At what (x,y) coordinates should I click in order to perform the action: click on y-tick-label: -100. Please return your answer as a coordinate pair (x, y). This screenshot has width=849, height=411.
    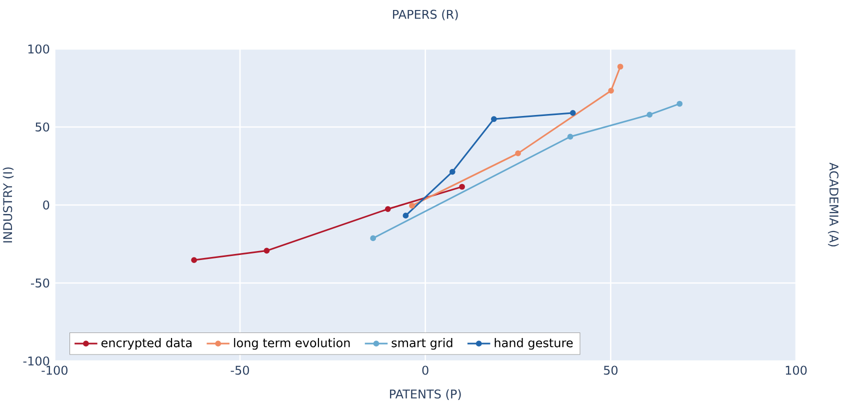
    Looking at the image, I should click on (36, 361).